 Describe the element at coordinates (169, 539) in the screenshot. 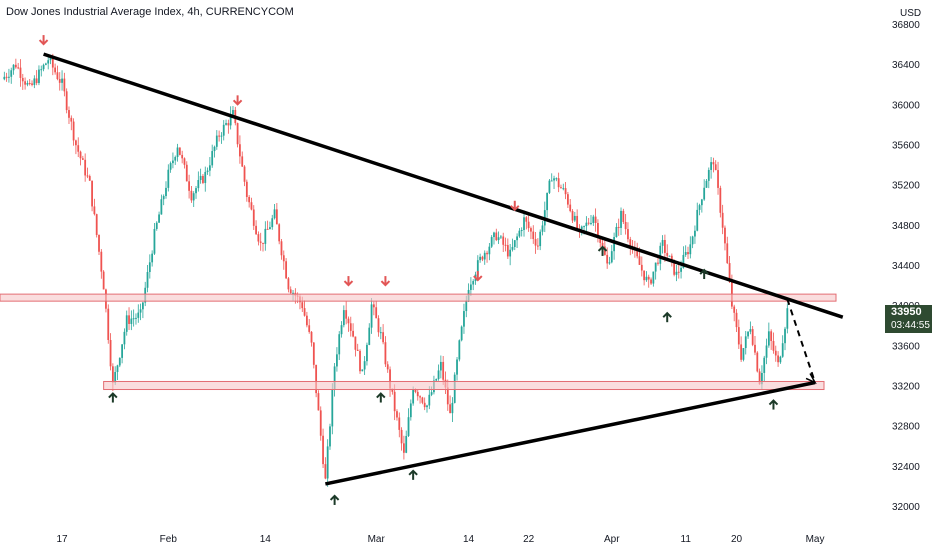

I see `x-tick-label: Feb` at that location.